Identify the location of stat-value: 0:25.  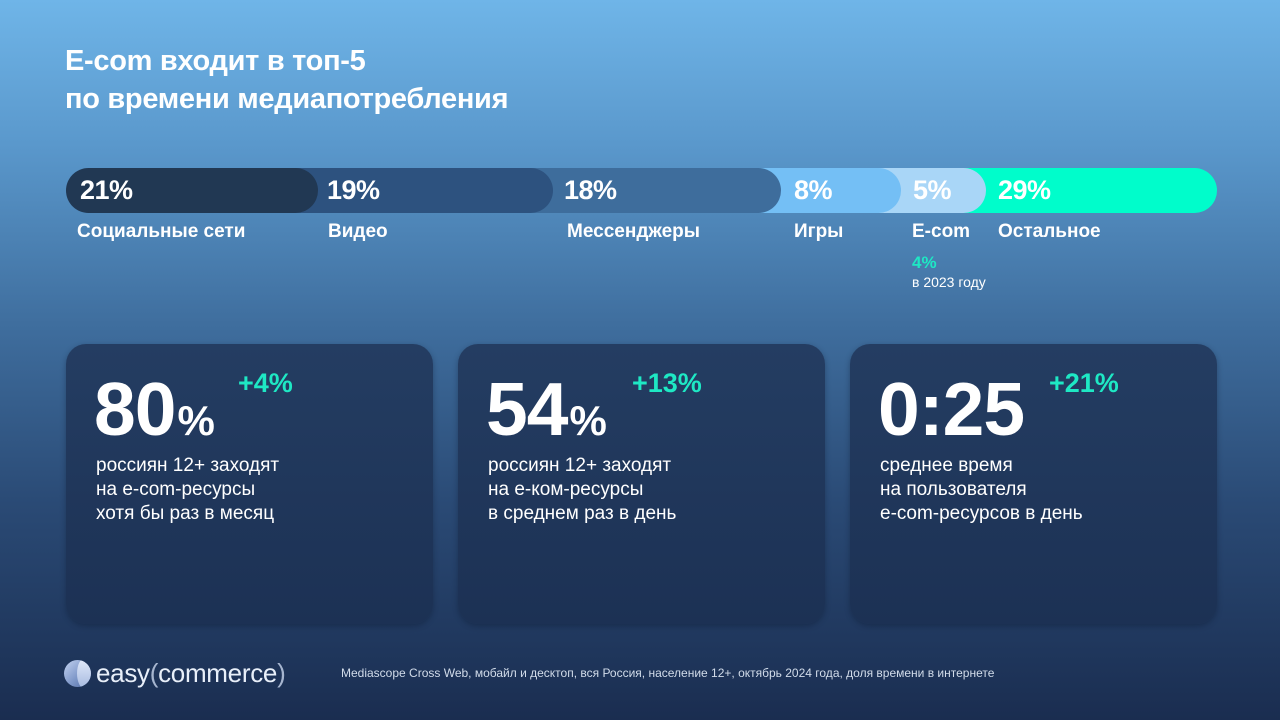
(952, 415).